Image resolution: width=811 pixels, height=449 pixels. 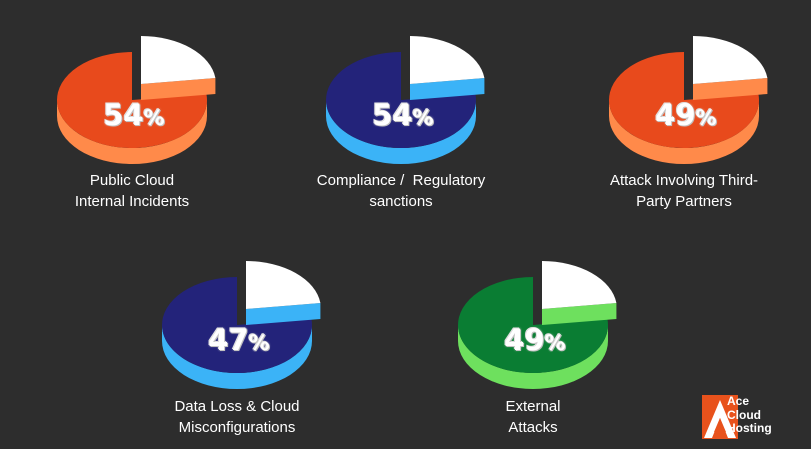 I want to click on pie-category-label-line-2: Misconfigurations, so click(x=237, y=427).